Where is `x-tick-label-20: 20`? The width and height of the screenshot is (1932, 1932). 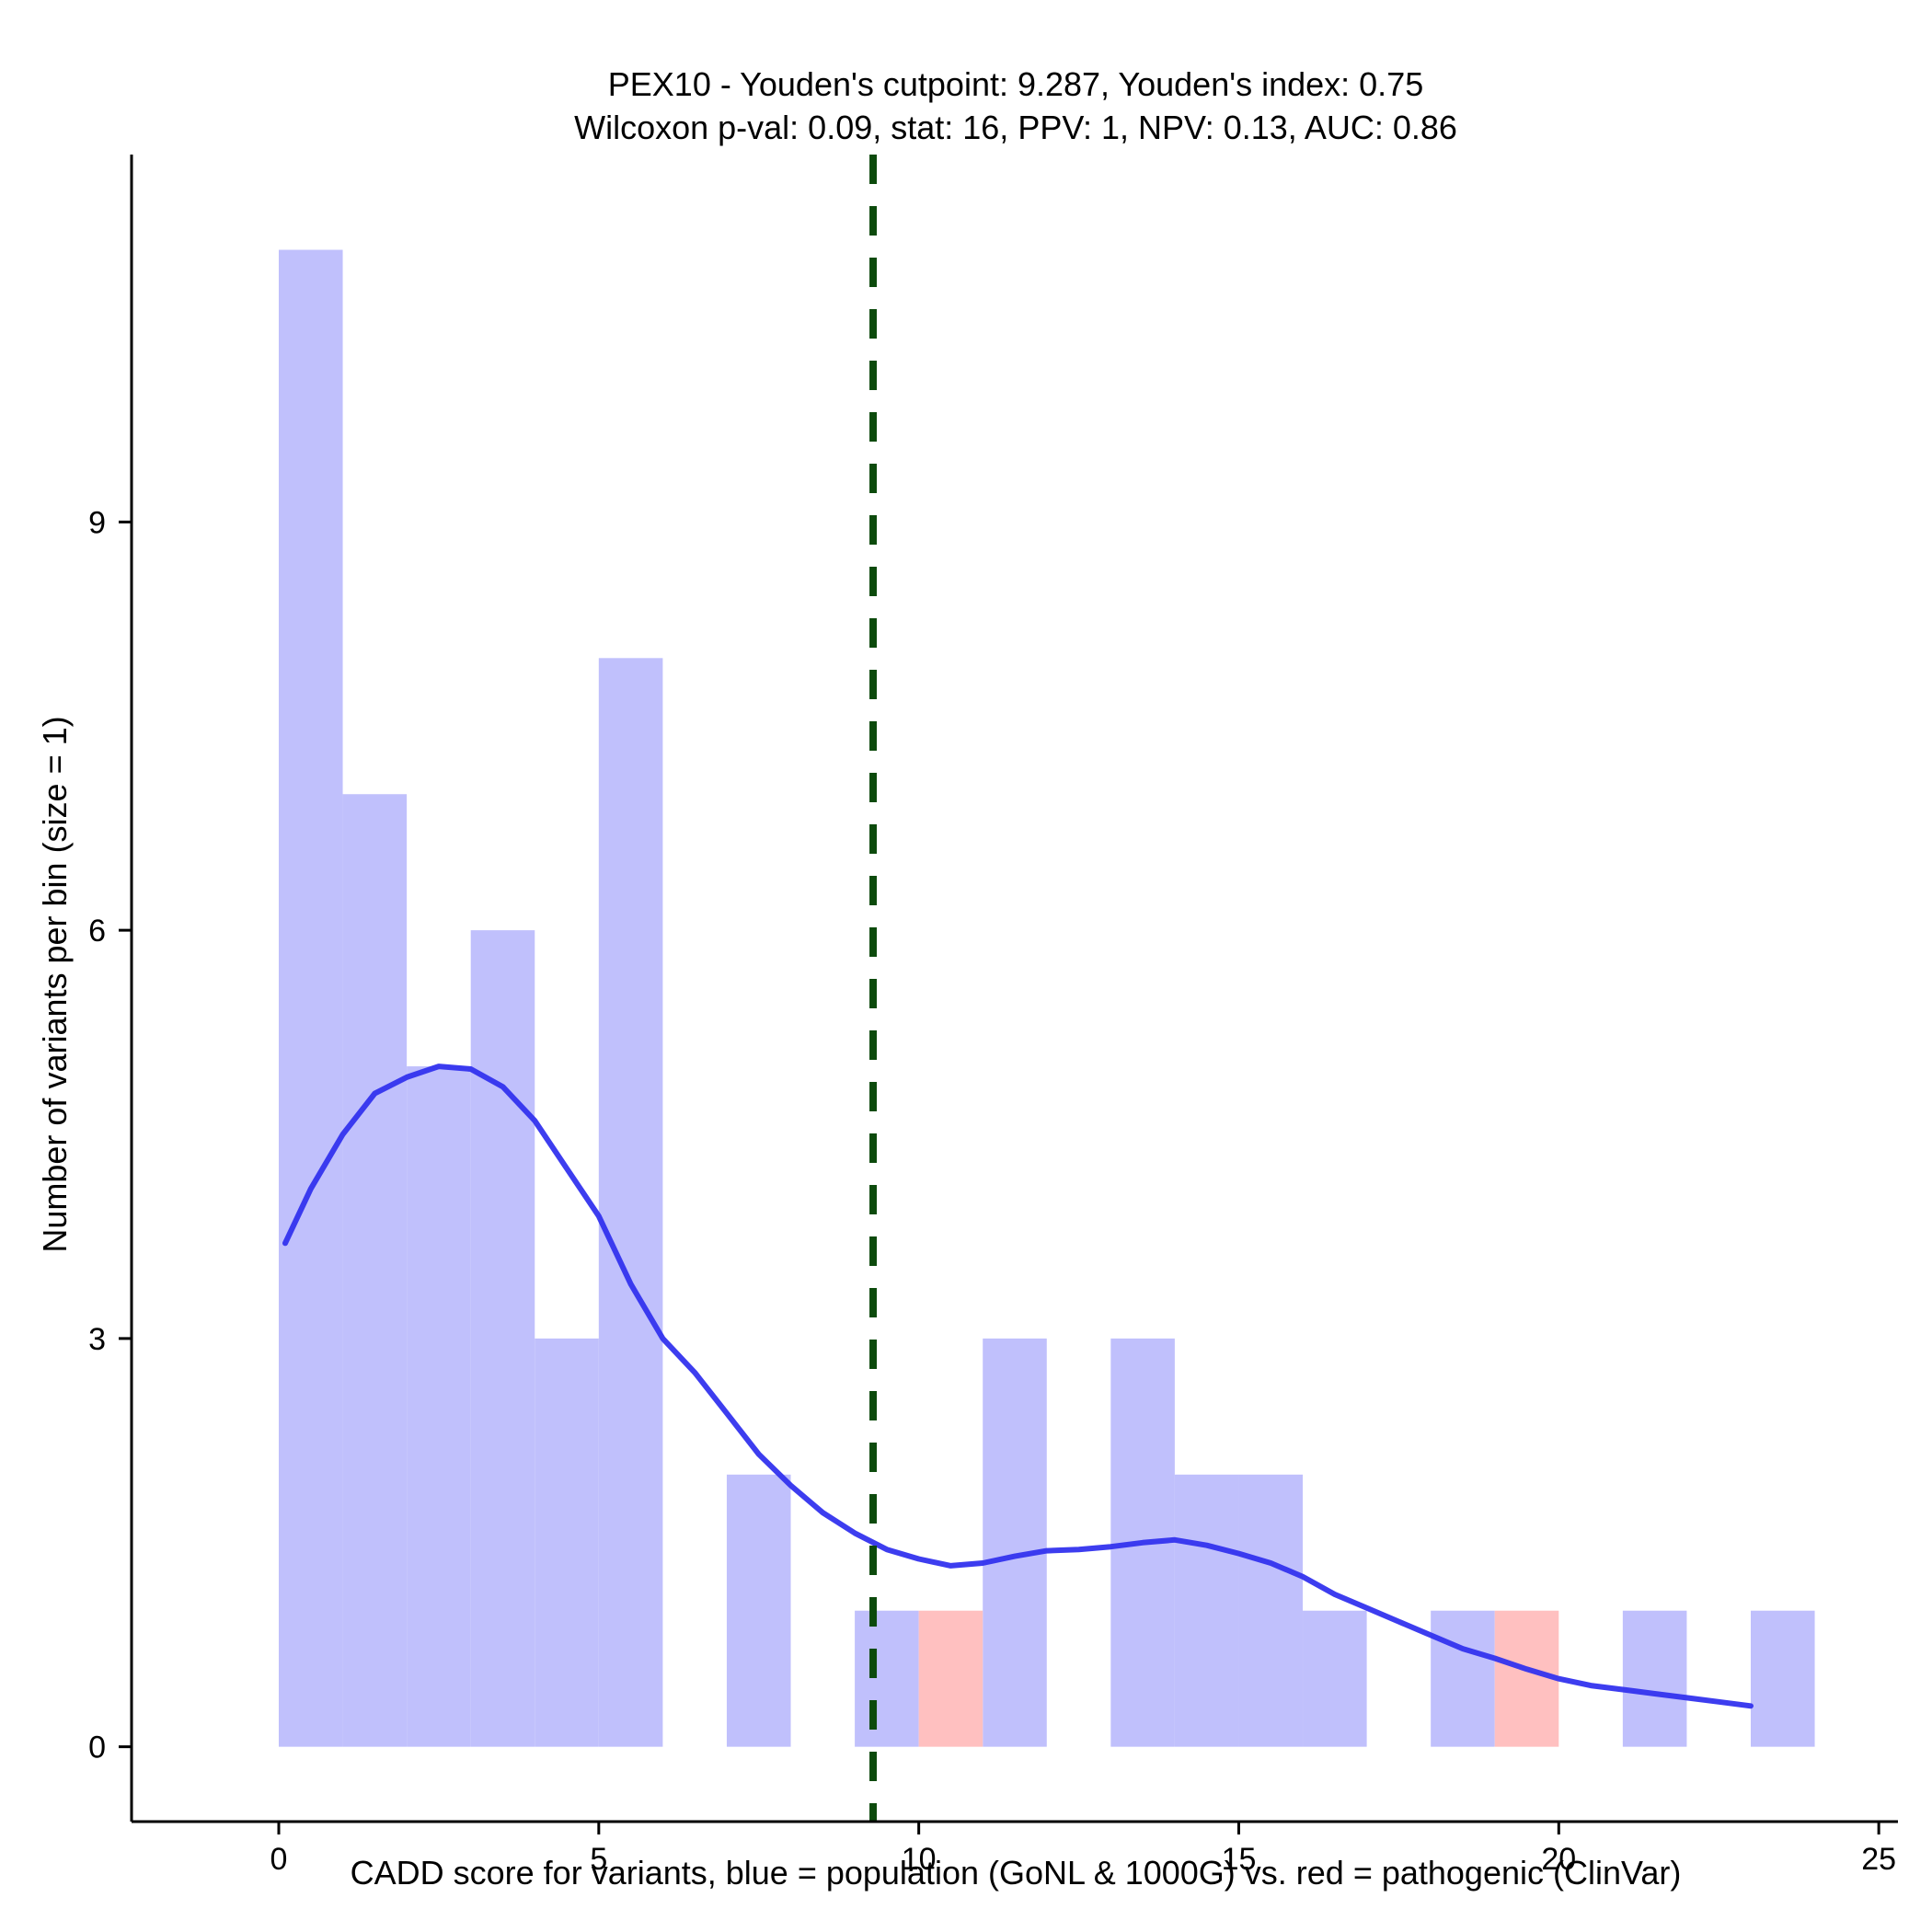 x-tick-label-20: 20 is located at coordinates (1558, 1859).